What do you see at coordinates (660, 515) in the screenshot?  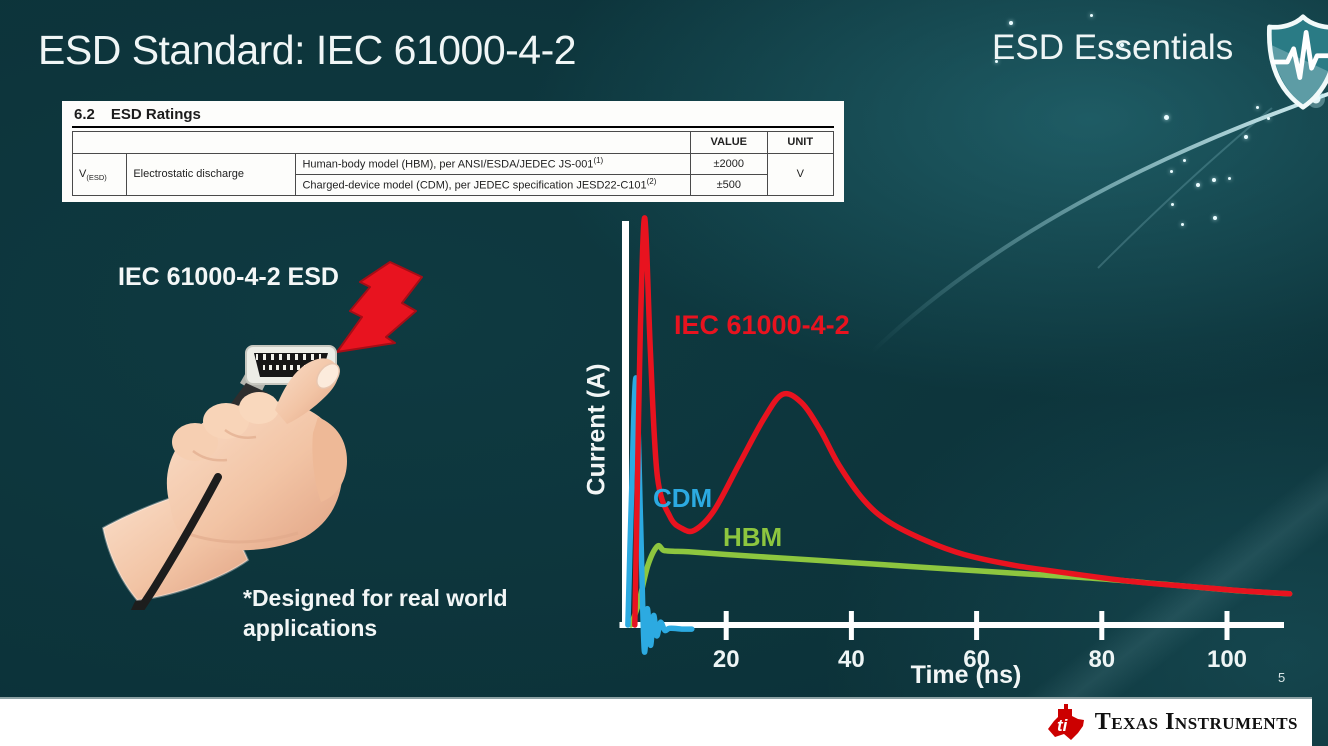 I see `series-curve-CDM` at bounding box center [660, 515].